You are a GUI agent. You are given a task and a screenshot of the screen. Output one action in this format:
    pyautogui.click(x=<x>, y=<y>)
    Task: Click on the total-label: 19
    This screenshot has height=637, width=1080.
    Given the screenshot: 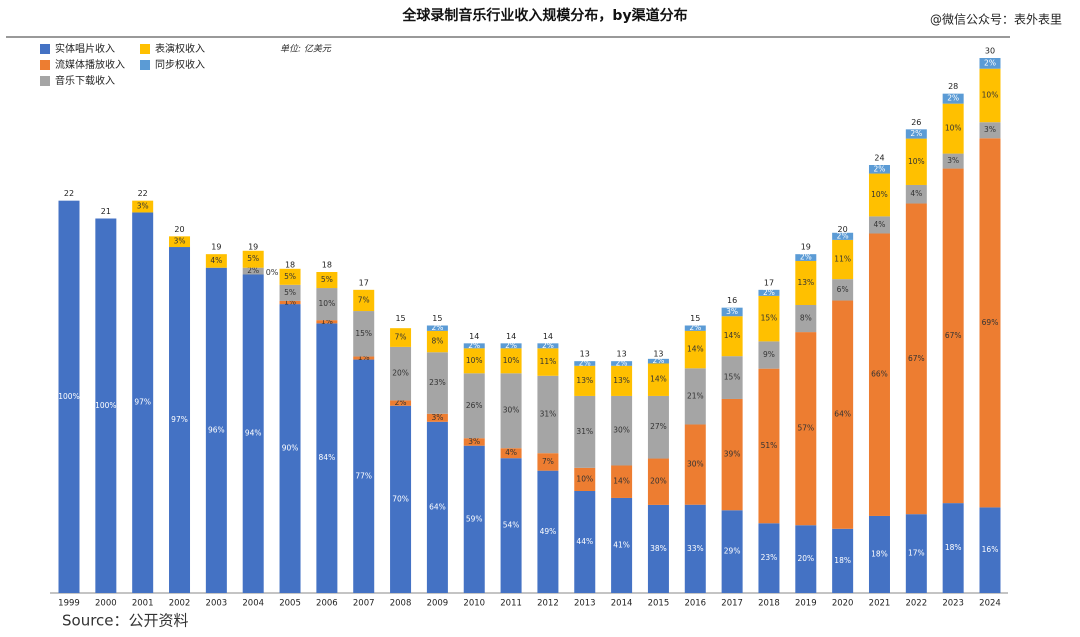 What is the action you would take?
    pyautogui.click(x=253, y=247)
    